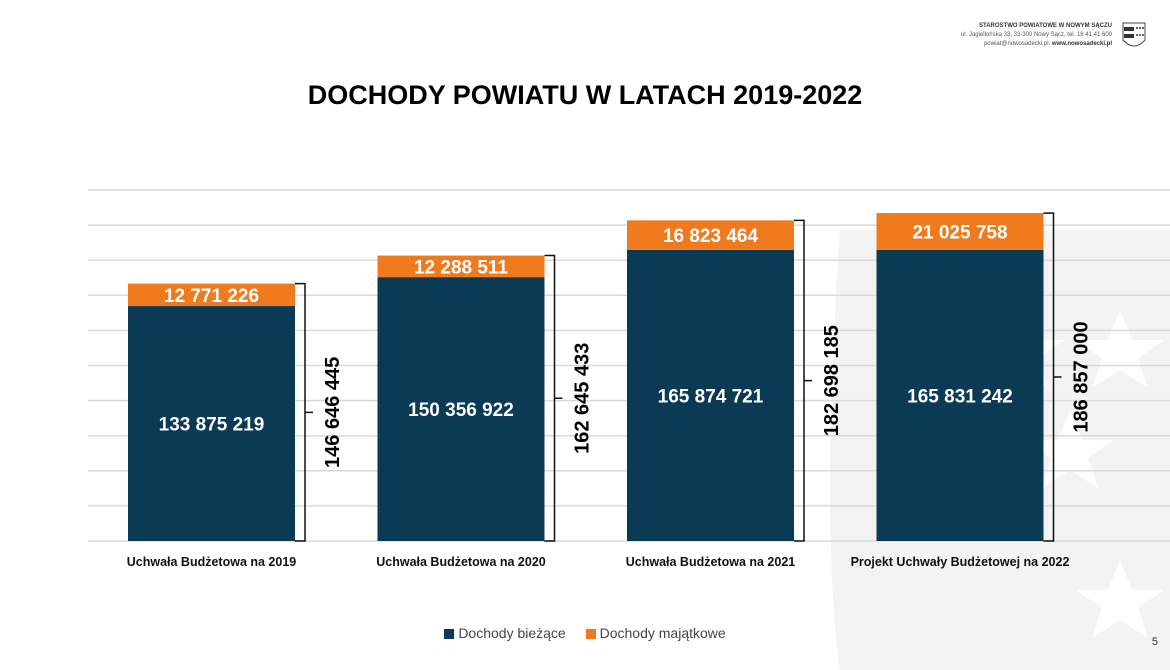 The width and height of the screenshot is (1170, 670). I want to click on data-label-majatkowe: 21 025 758, so click(959, 233).